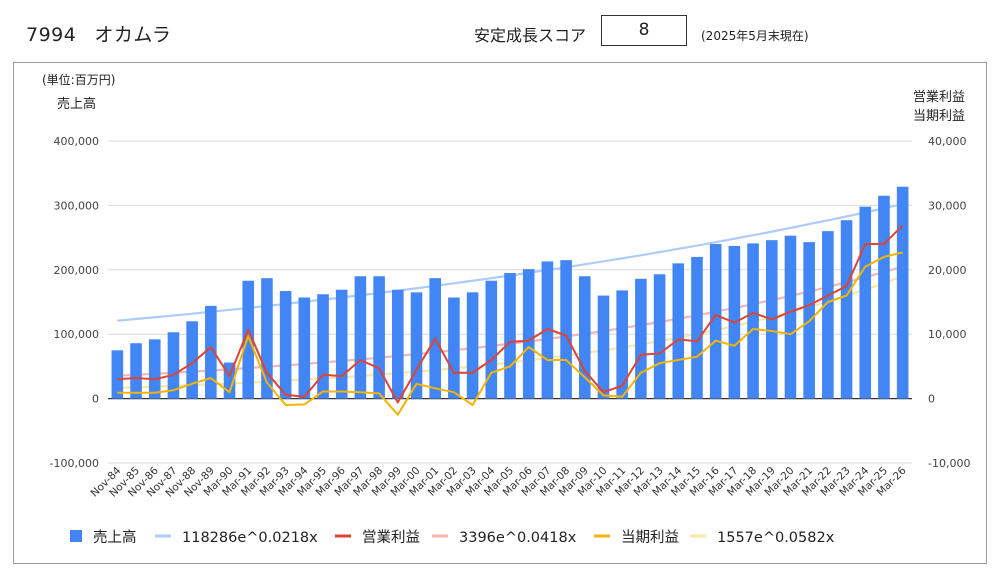 Image resolution: width=1000 pixels, height=574 pixels. I want to click on right-axis-title-net: 当期利益, so click(939, 116).